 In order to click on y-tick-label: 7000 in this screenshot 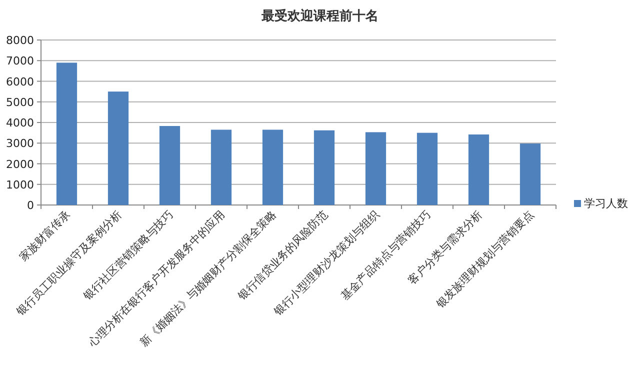, I will do `click(20, 61)`.